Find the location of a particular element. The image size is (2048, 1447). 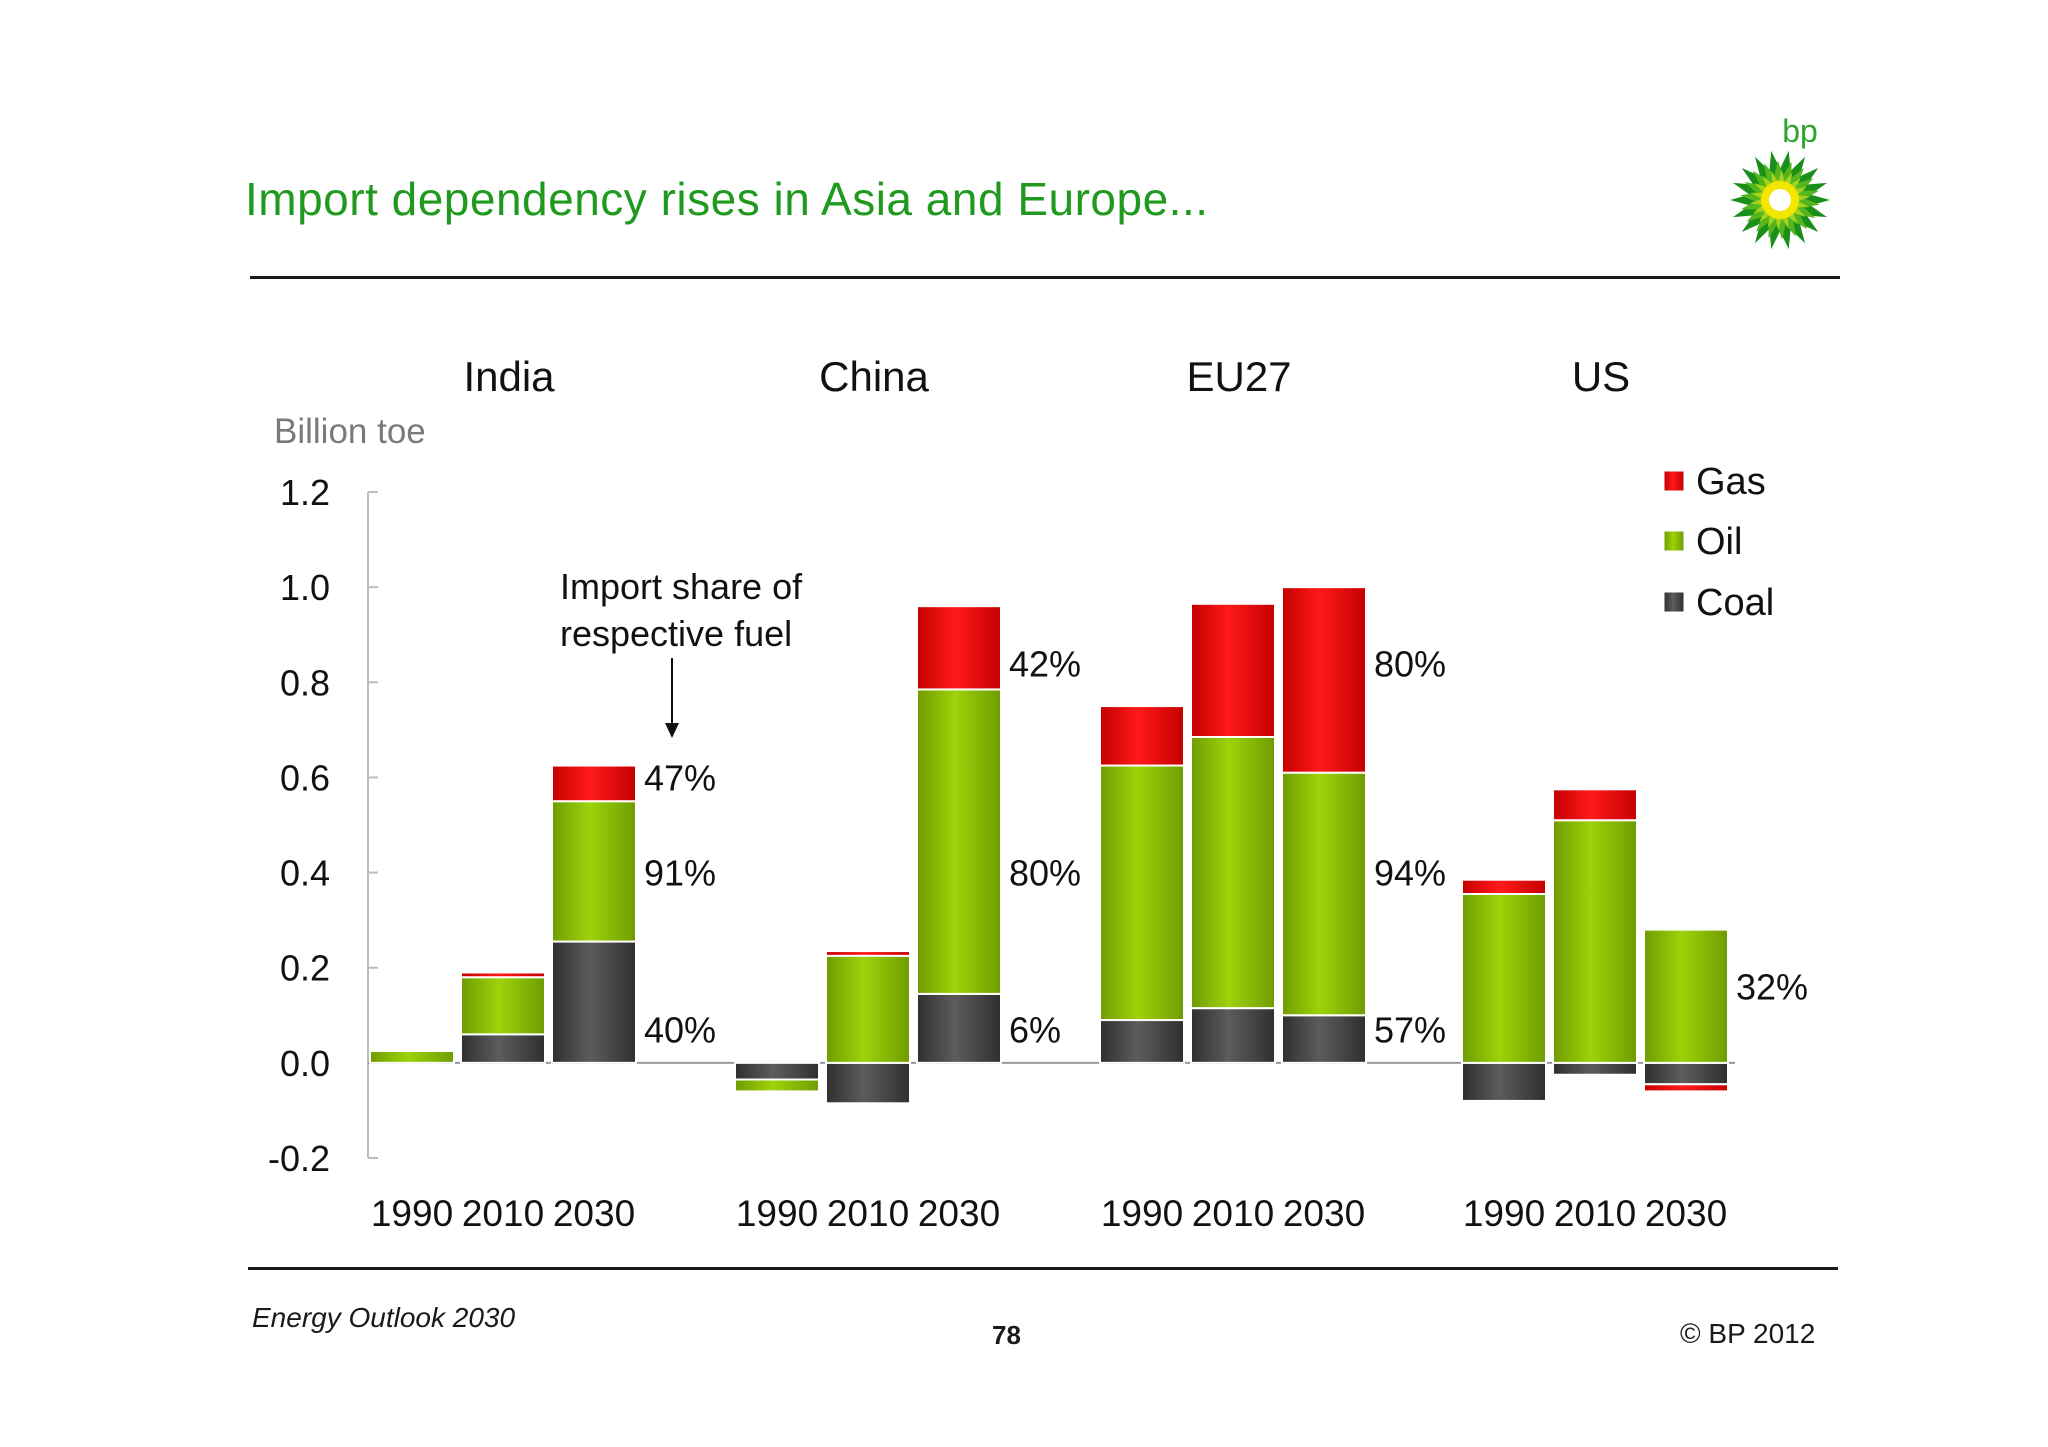

bar-india-2030-oil is located at coordinates (594, 871).